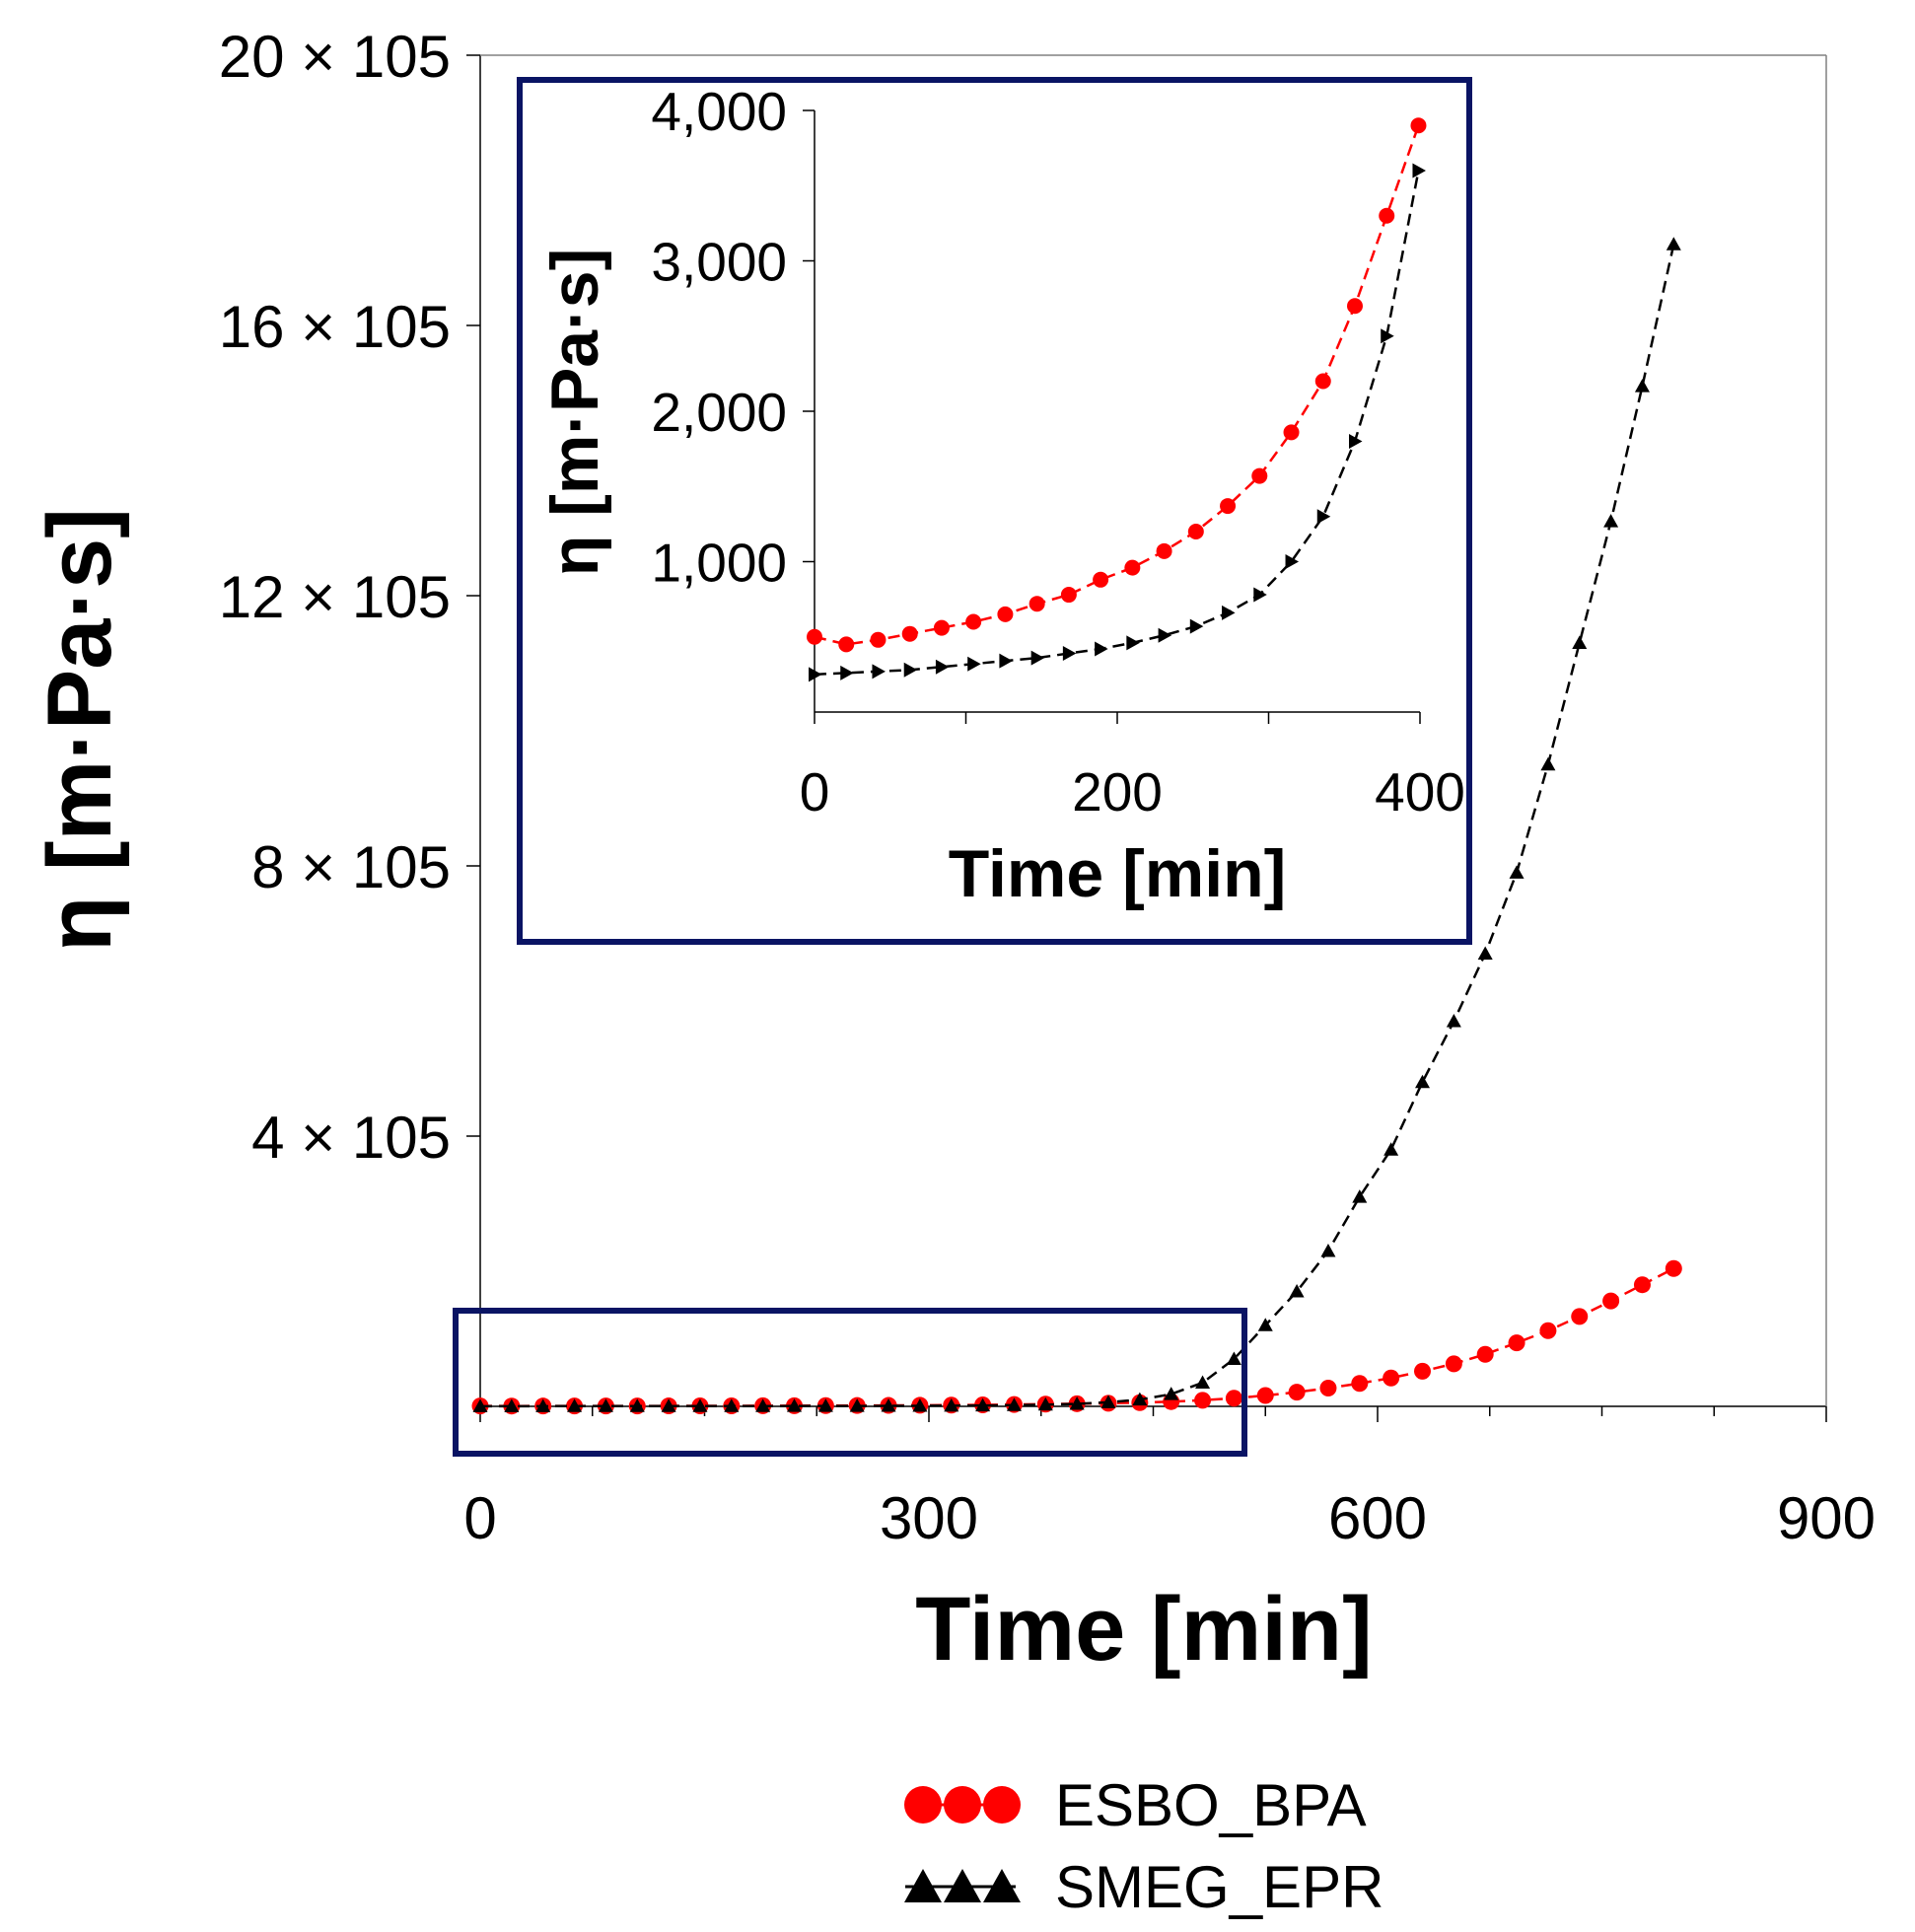 Image resolution: width=1915 pixels, height=1932 pixels. What do you see at coordinates (1377, 1518) in the screenshot?
I see `main-x-tick-label: 600` at bounding box center [1377, 1518].